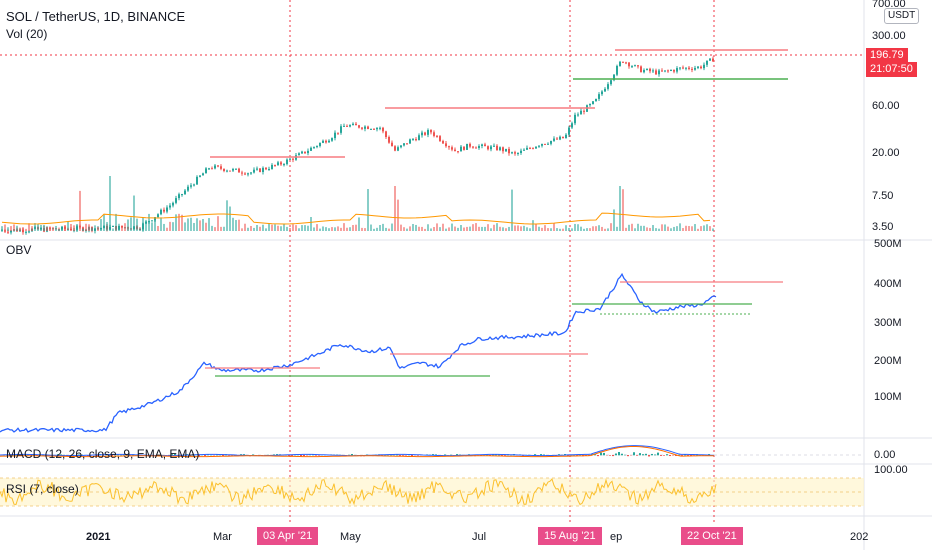  I want to click on x-axis-label: 2021, so click(98, 537).